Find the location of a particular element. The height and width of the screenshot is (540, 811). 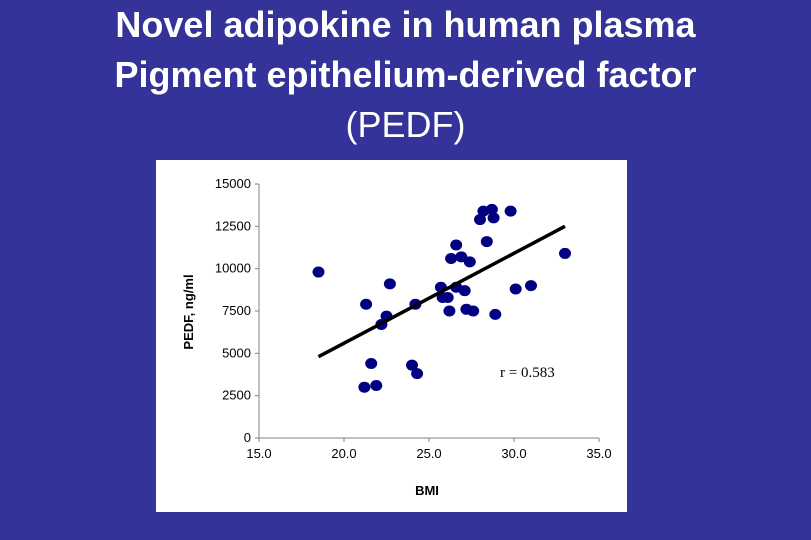

y-tick-label: 2500 is located at coordinates (236, 395).